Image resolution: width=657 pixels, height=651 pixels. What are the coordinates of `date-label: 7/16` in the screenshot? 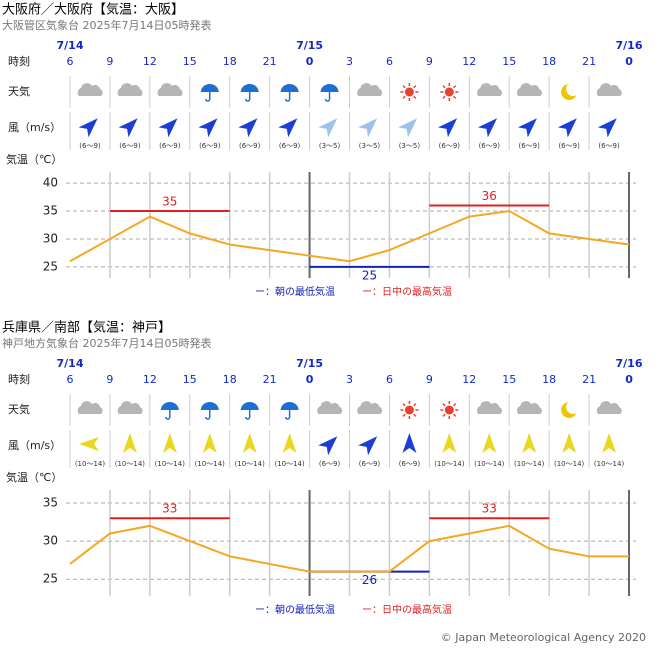 It's located at (629, 45).